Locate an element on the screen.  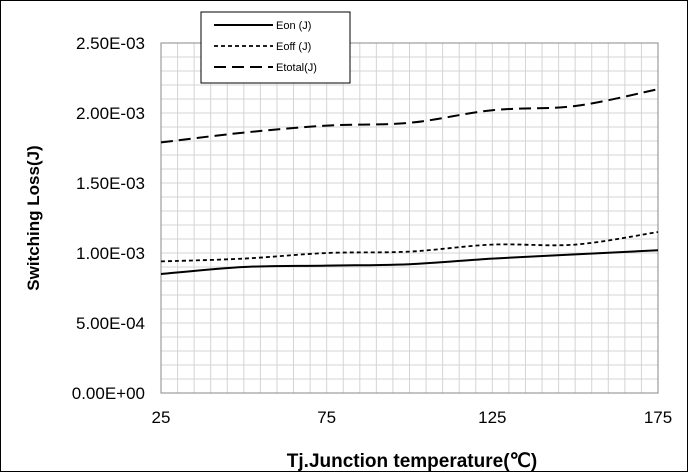
y-tick-label: 5.00E-04 is located at coordinates (110, 323).